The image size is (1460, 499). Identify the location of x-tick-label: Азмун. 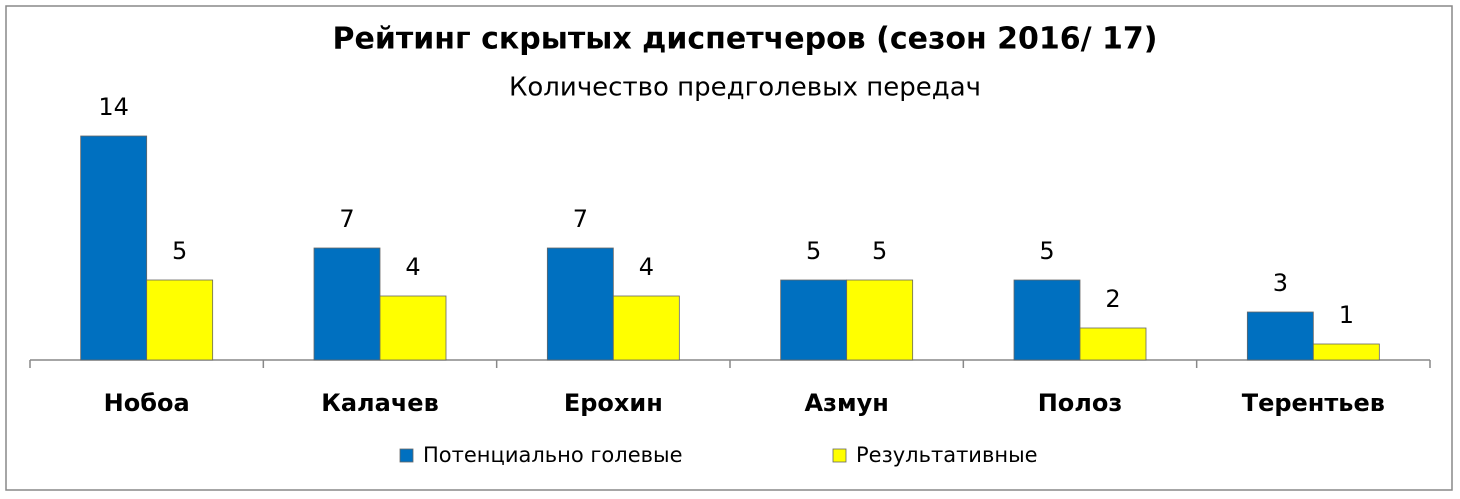
(846, 403).